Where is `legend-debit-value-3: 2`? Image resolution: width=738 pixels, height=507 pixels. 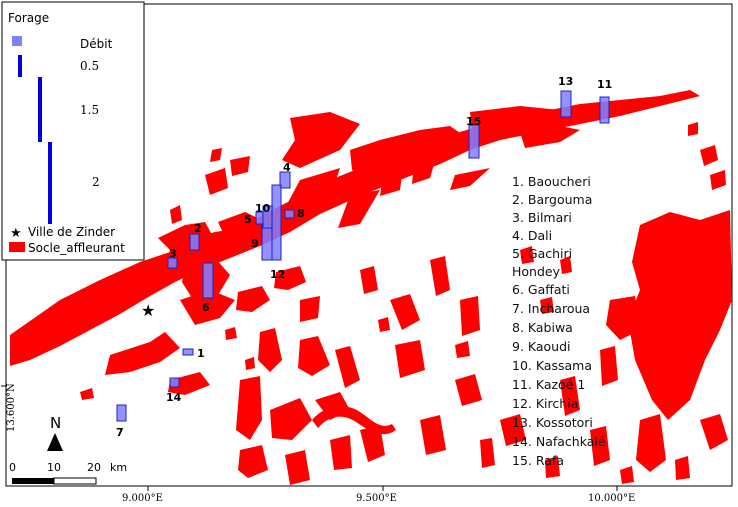 legend-debit-value-3: 2 is located at coordinates (96, 182).